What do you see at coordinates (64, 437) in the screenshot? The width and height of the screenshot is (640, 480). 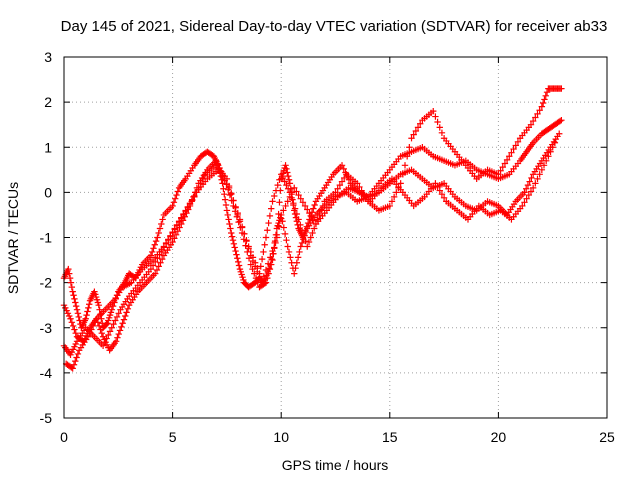 I see `x-tick-label: 0` at bounding box center [64, 437].